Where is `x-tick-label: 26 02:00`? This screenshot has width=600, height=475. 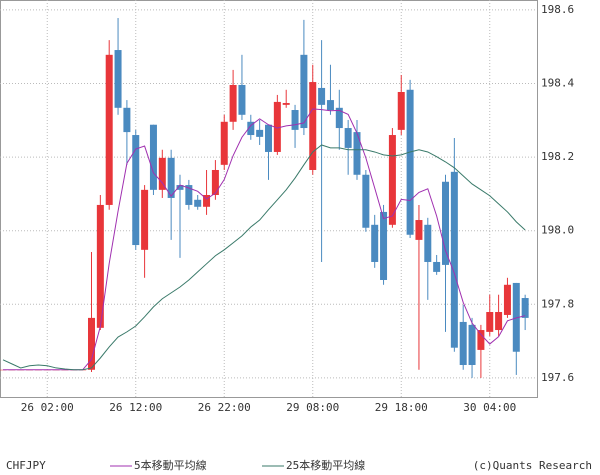 x-tick-label: 26 02:00 is located at coordinates (47, 407).